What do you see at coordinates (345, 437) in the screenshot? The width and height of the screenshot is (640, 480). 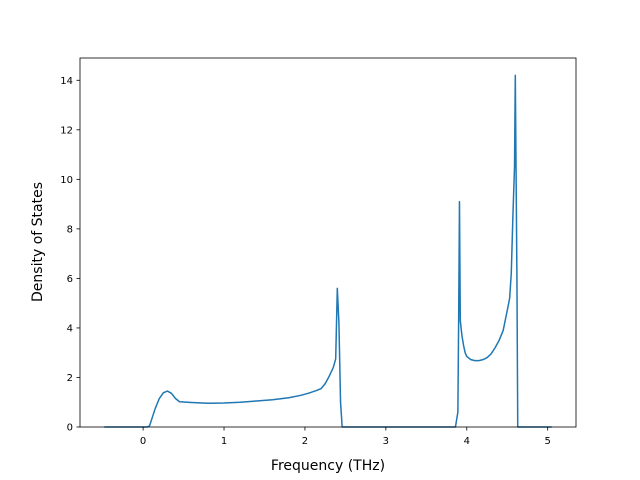 I see `x-axis-ticks: 0 1 2 3 4 5` at bounding box center [345, 437].